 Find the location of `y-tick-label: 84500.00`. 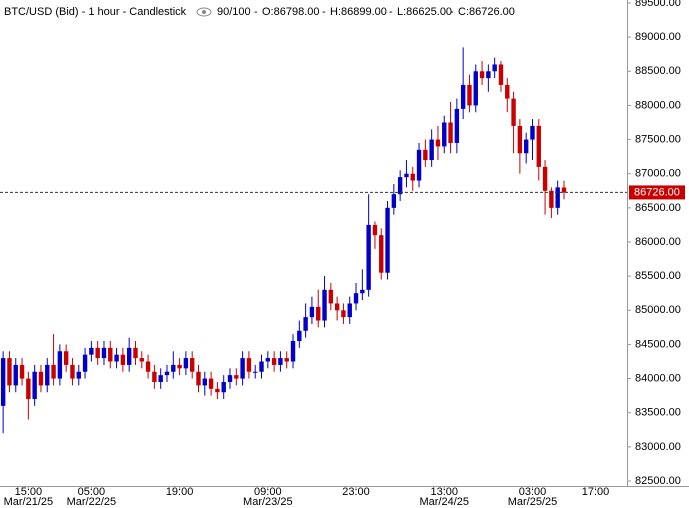

y-tick-label: 84500.00 is located at coordinates (658, 344).